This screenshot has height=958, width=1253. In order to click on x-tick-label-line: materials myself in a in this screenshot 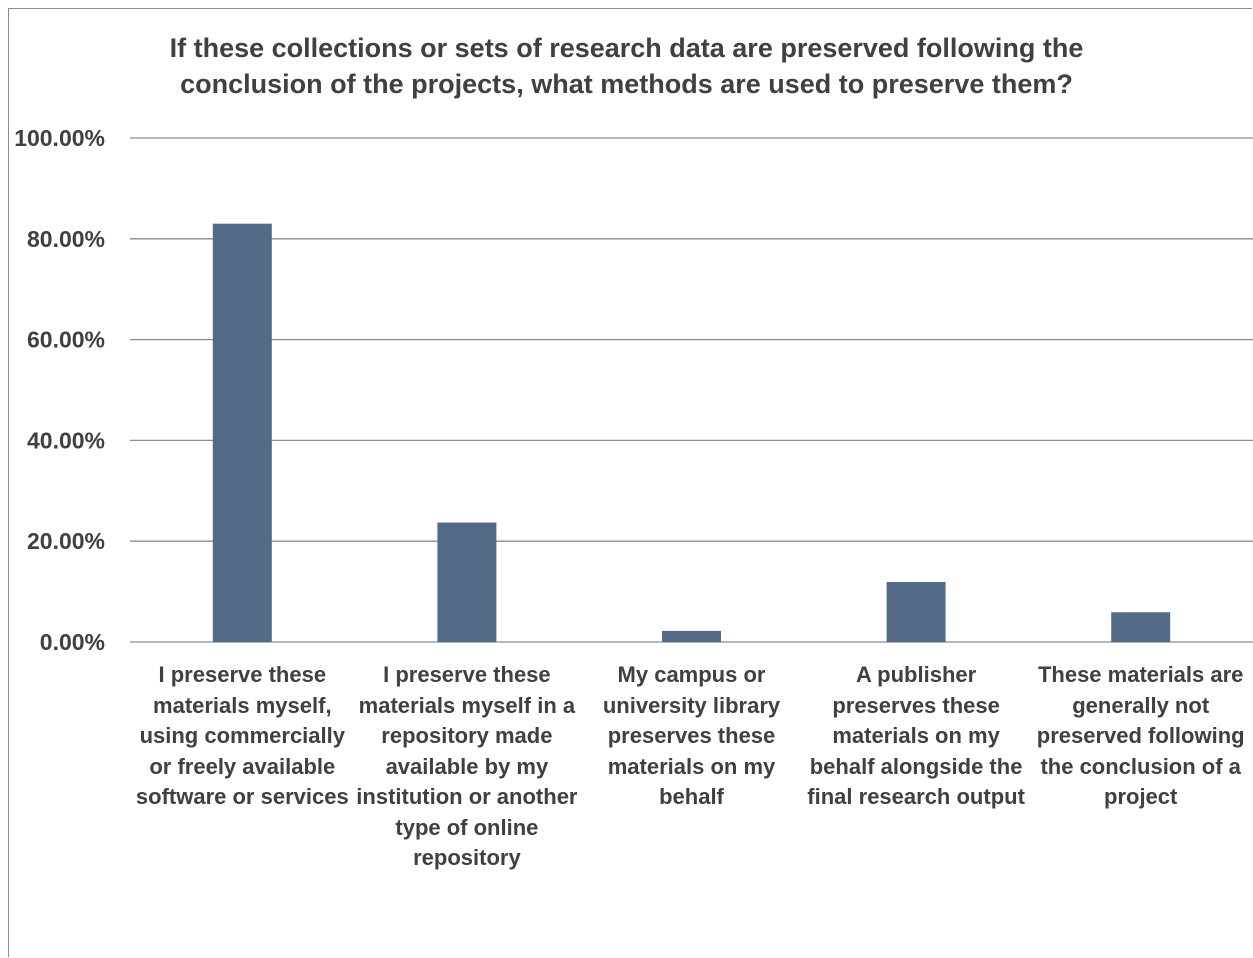, I will do `click(467, 705)`.